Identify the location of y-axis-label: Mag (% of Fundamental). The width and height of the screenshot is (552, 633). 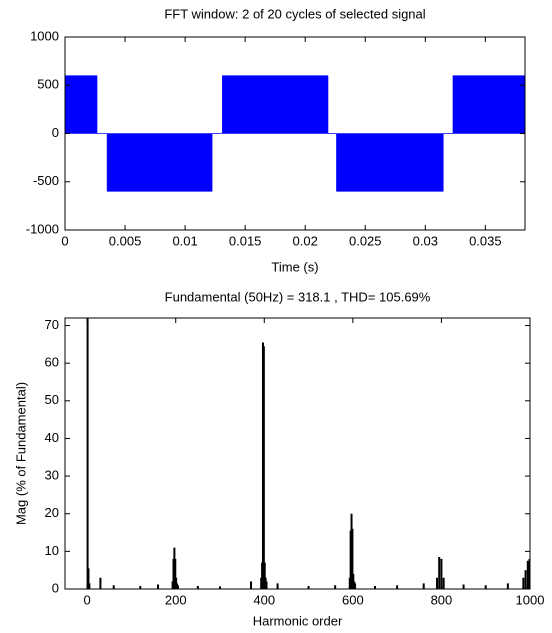
(20, 453).